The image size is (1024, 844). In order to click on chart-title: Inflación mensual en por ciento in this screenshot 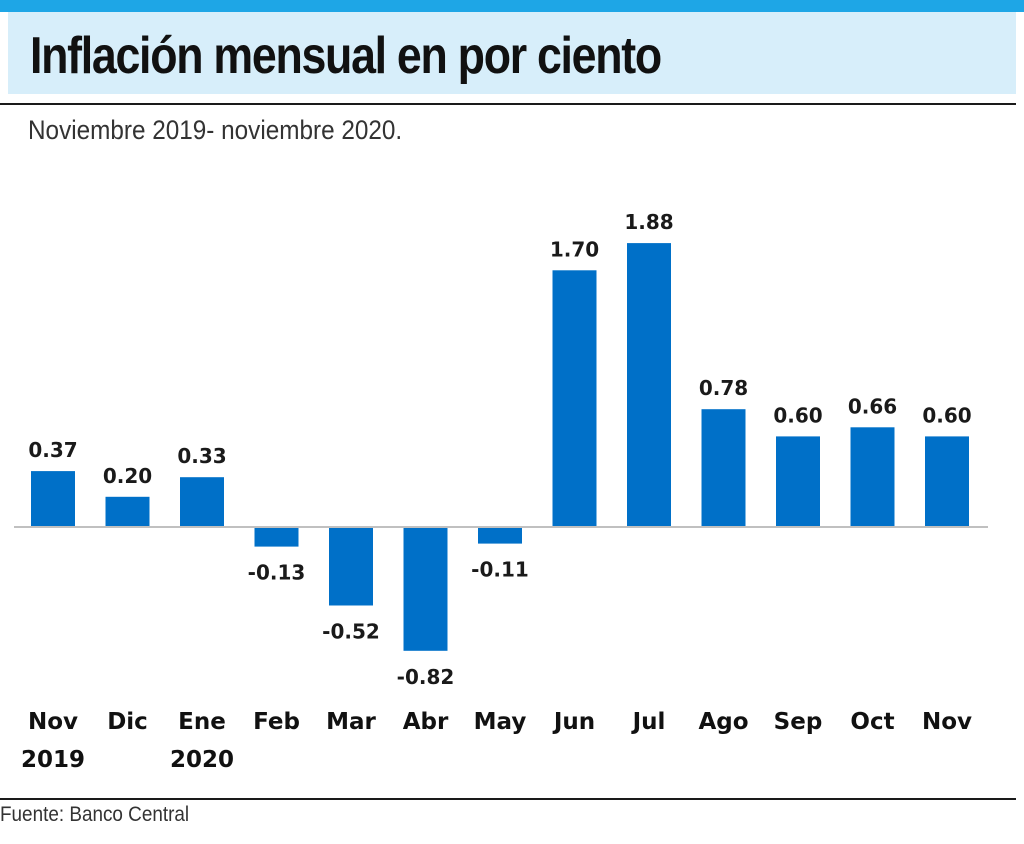, I will do `click(346, 56)`.